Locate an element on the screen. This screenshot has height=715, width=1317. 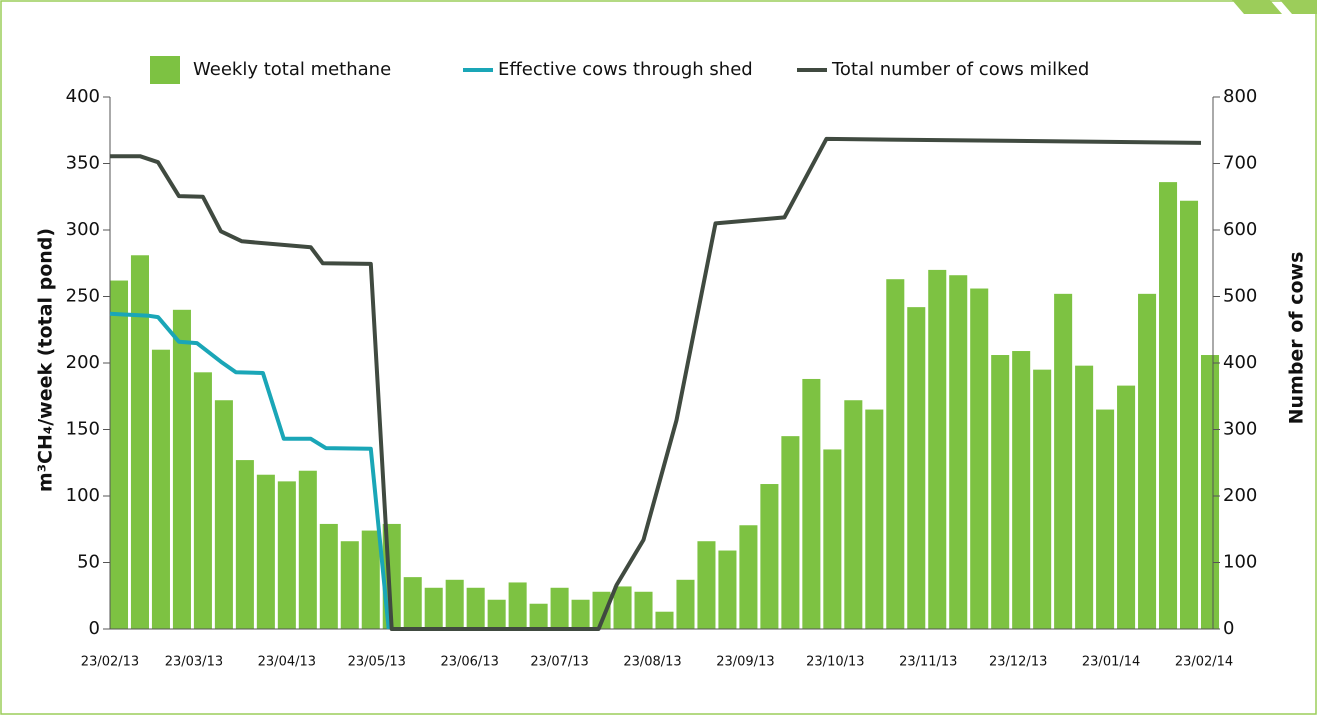
x-tick-label: 23/10/13 is located at coordinates (835, 662).